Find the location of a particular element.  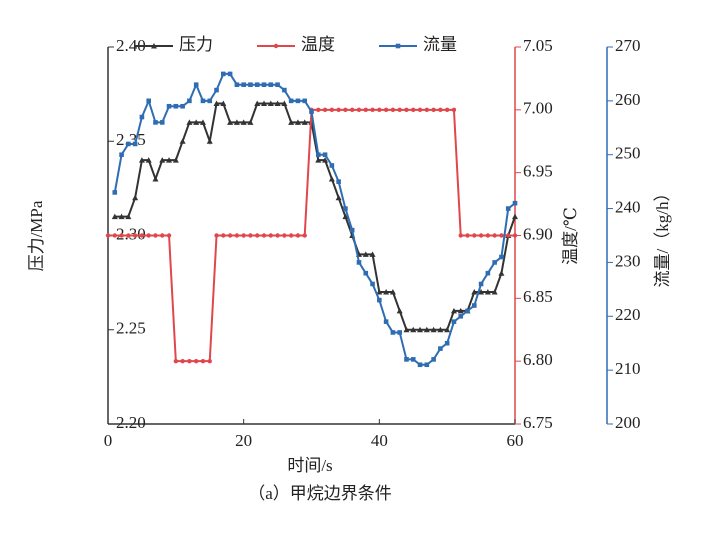

y2-tick-label: 7.00 is located at coordinates (538, 108).